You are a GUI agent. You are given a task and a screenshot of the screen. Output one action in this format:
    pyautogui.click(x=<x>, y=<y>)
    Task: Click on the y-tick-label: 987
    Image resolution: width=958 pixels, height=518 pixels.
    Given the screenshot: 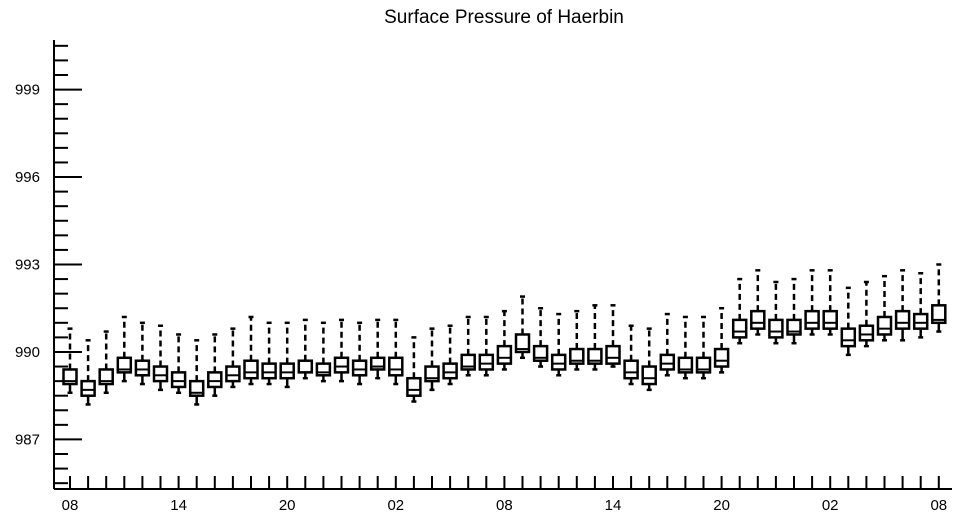 What is the action you would take?
    pyautogui.click(x=27, y=439)
    